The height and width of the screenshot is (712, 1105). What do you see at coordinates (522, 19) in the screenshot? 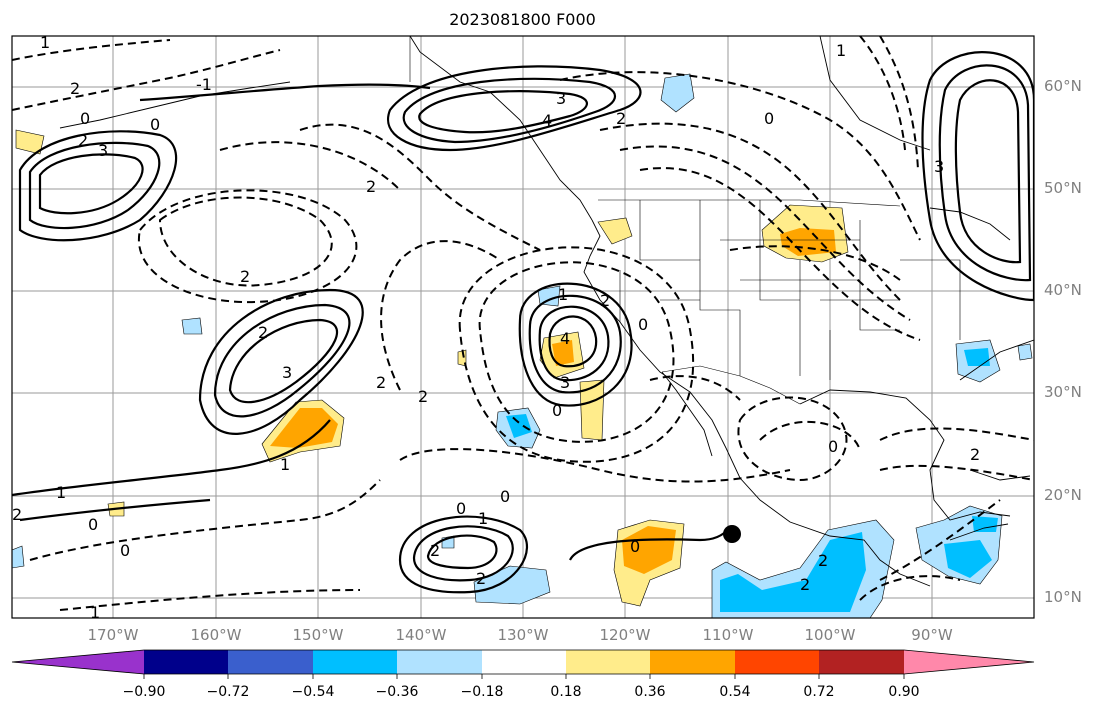
I see `map-title: 2023081800 F000` at bounding box center [522, 19].